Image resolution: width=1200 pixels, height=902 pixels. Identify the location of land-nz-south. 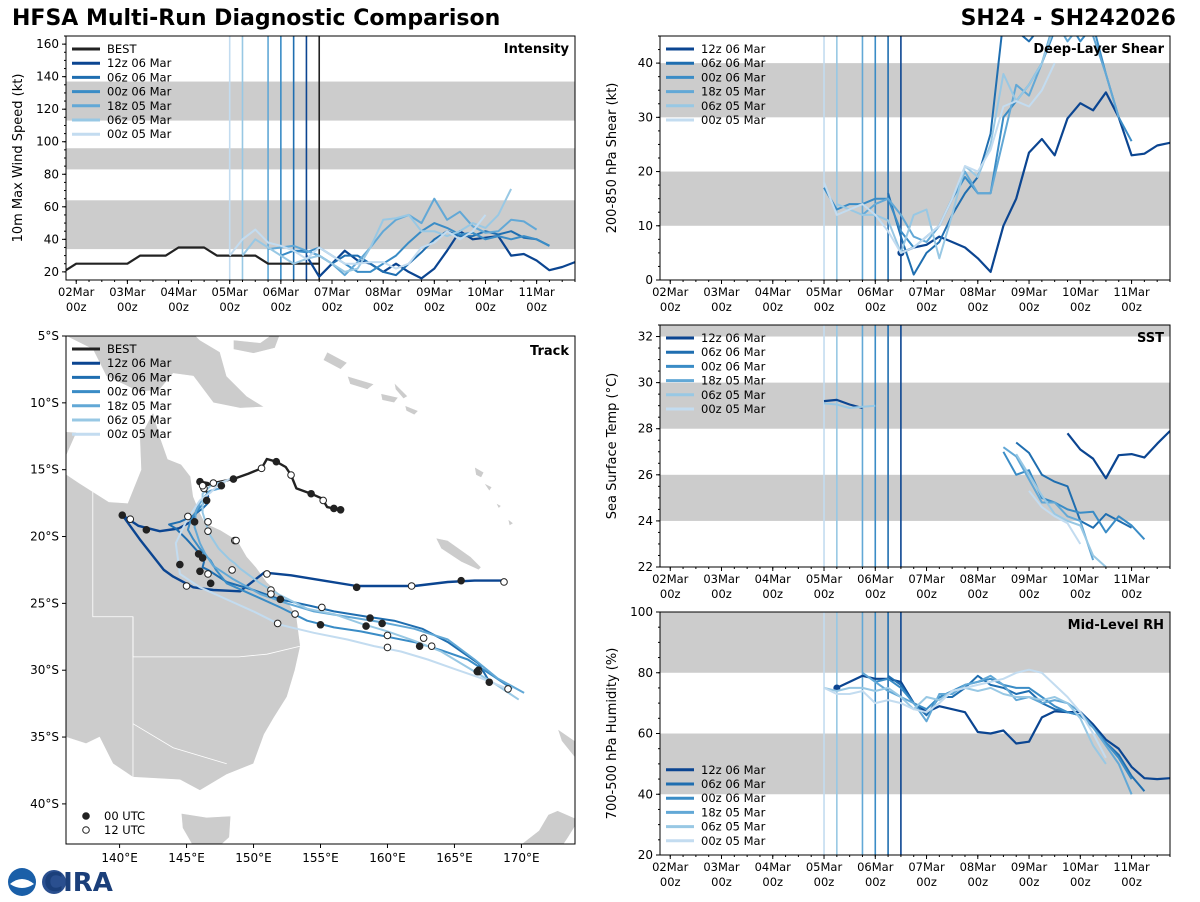
(548, 827).